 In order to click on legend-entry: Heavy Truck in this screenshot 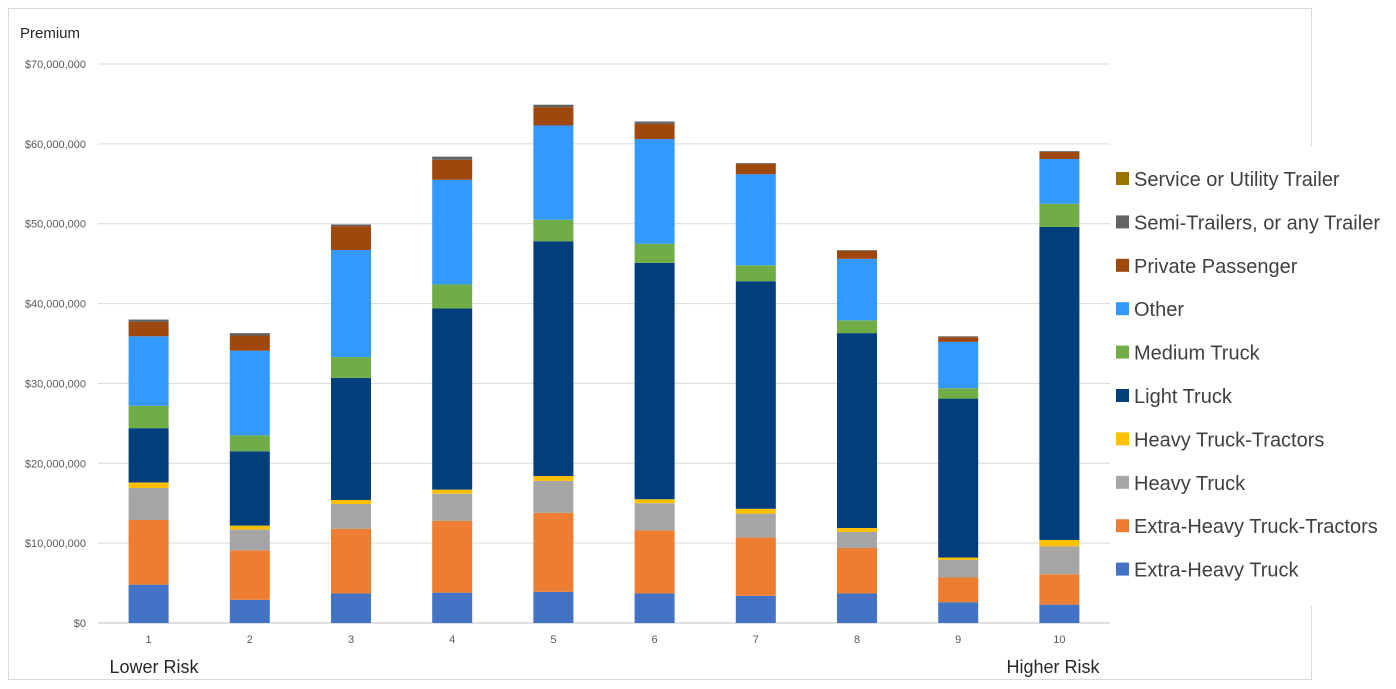, I will do `click(1190, 484)`.